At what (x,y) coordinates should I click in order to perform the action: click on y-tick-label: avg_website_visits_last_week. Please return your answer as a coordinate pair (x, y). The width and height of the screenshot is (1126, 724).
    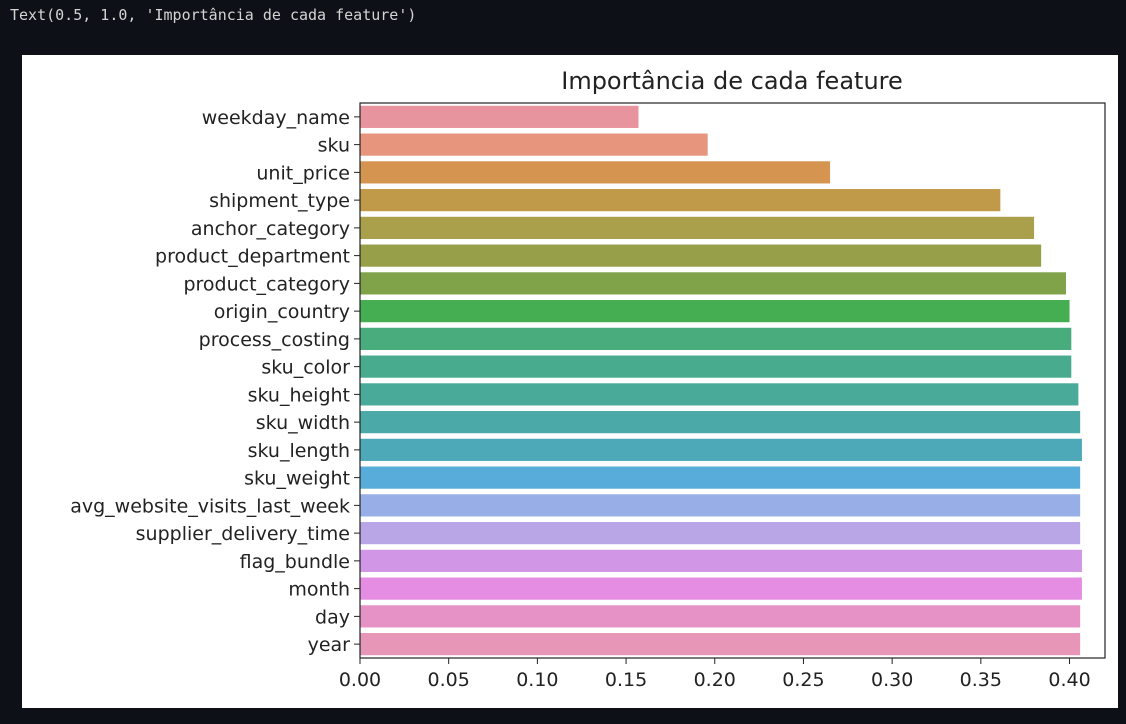
    Looking at the image, I should click on (210, 506).